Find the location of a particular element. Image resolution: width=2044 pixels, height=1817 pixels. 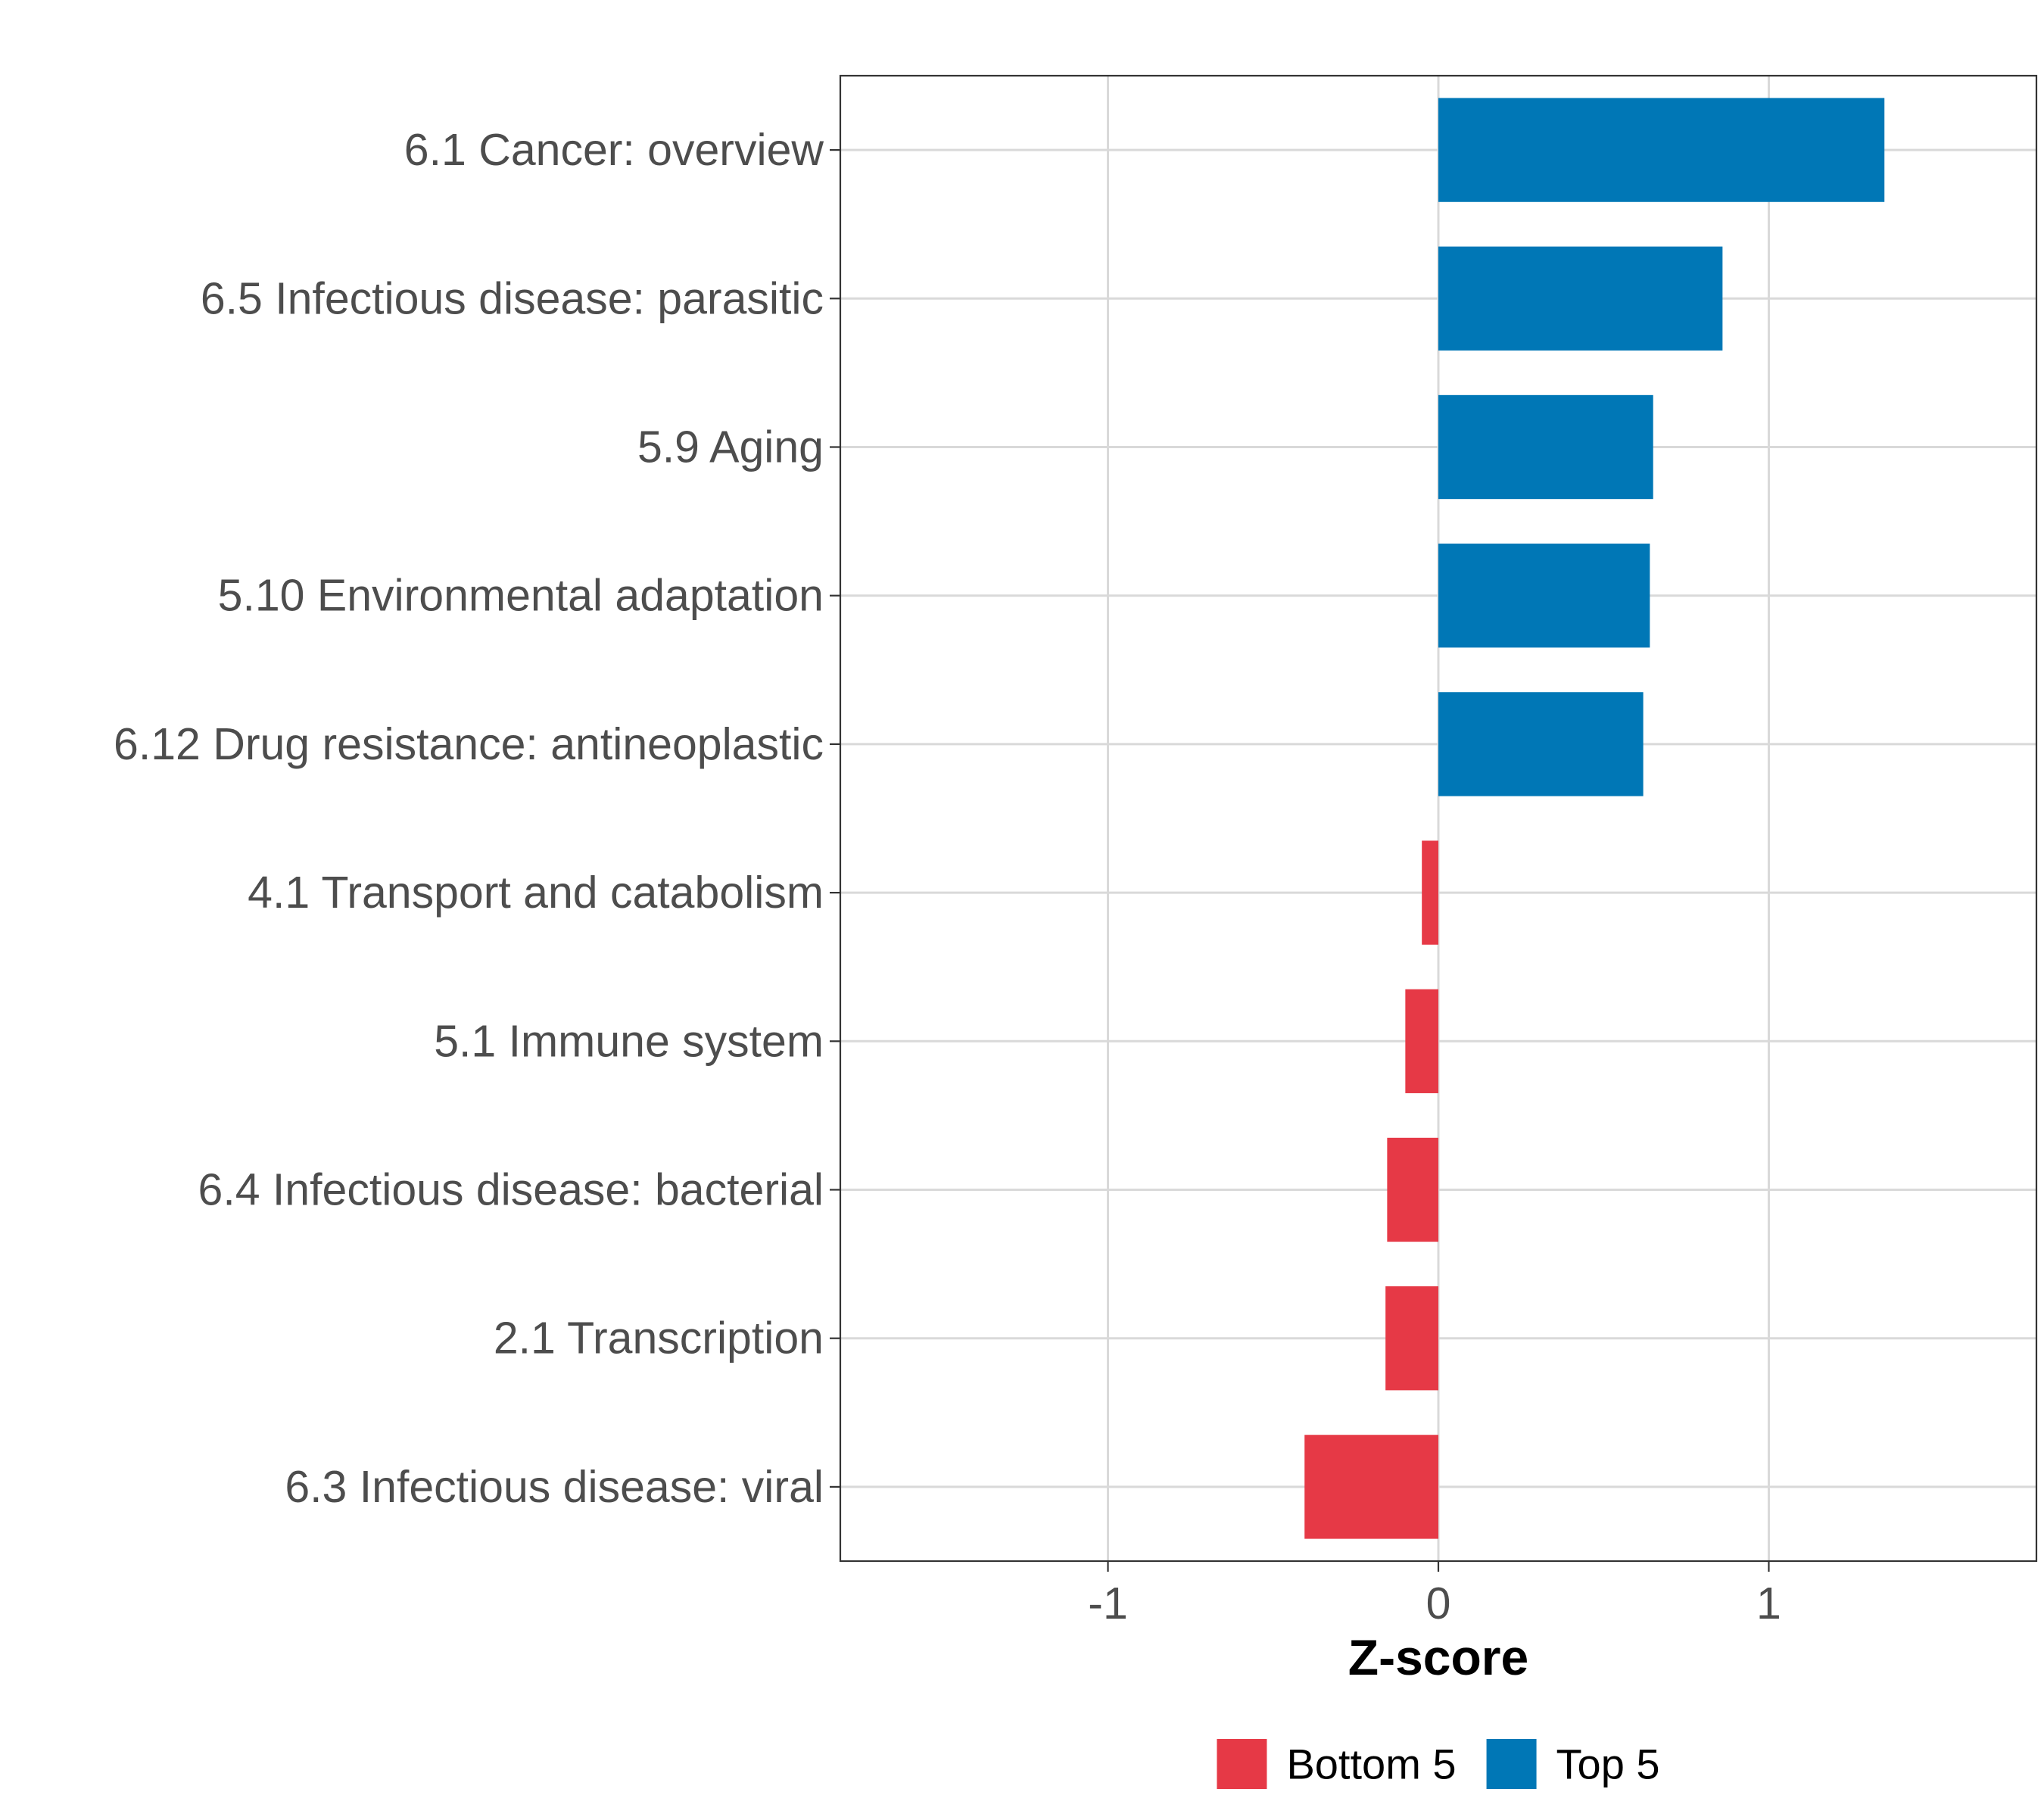

y-tick-label: 6.5 Infectious disease: parasitic is located at coordinates (512, 298).